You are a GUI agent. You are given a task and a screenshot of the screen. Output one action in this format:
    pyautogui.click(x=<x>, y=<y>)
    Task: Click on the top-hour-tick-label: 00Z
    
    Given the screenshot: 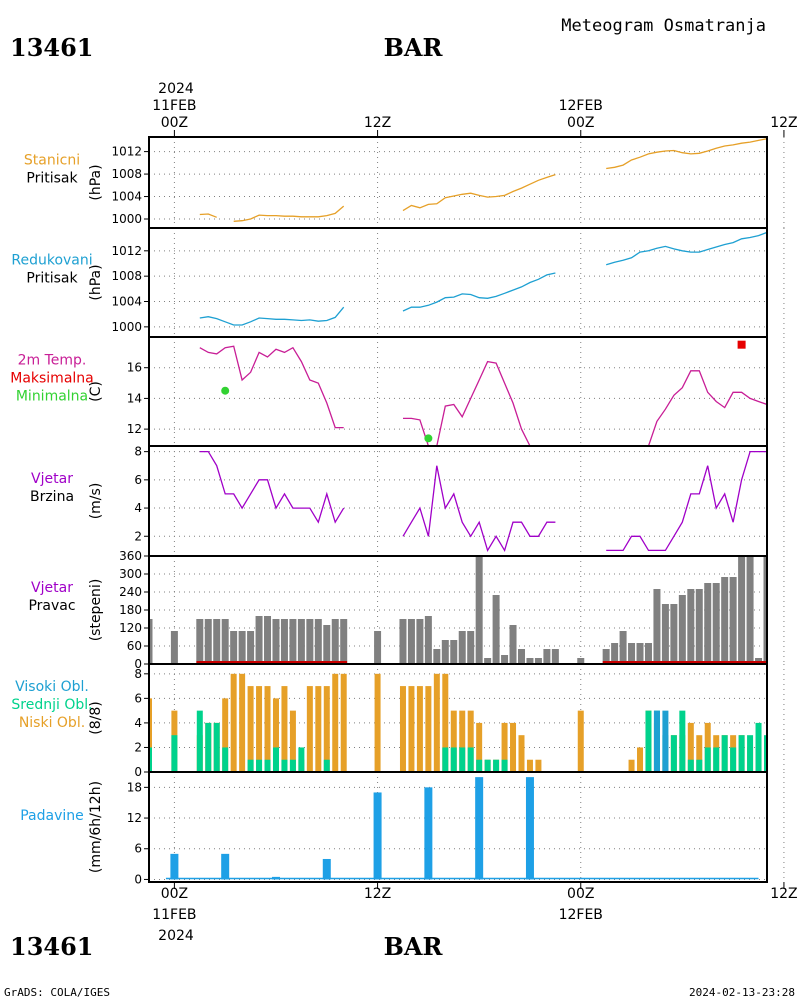 What is the action you would take?
    pyautogui.click(x=174, y=123)
    